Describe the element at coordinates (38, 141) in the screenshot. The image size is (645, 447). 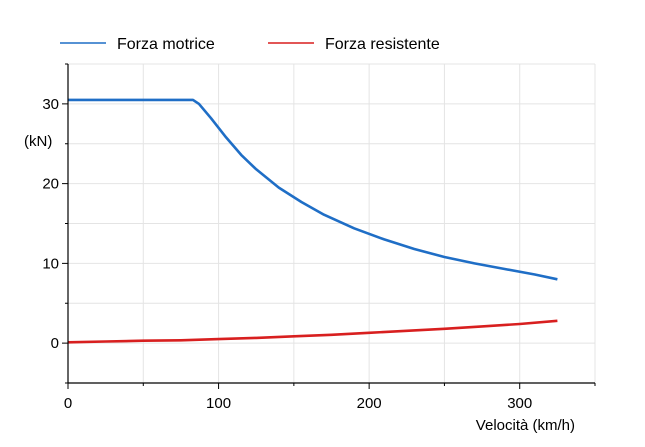
I see `y-axis-title: (kN)` at that location.